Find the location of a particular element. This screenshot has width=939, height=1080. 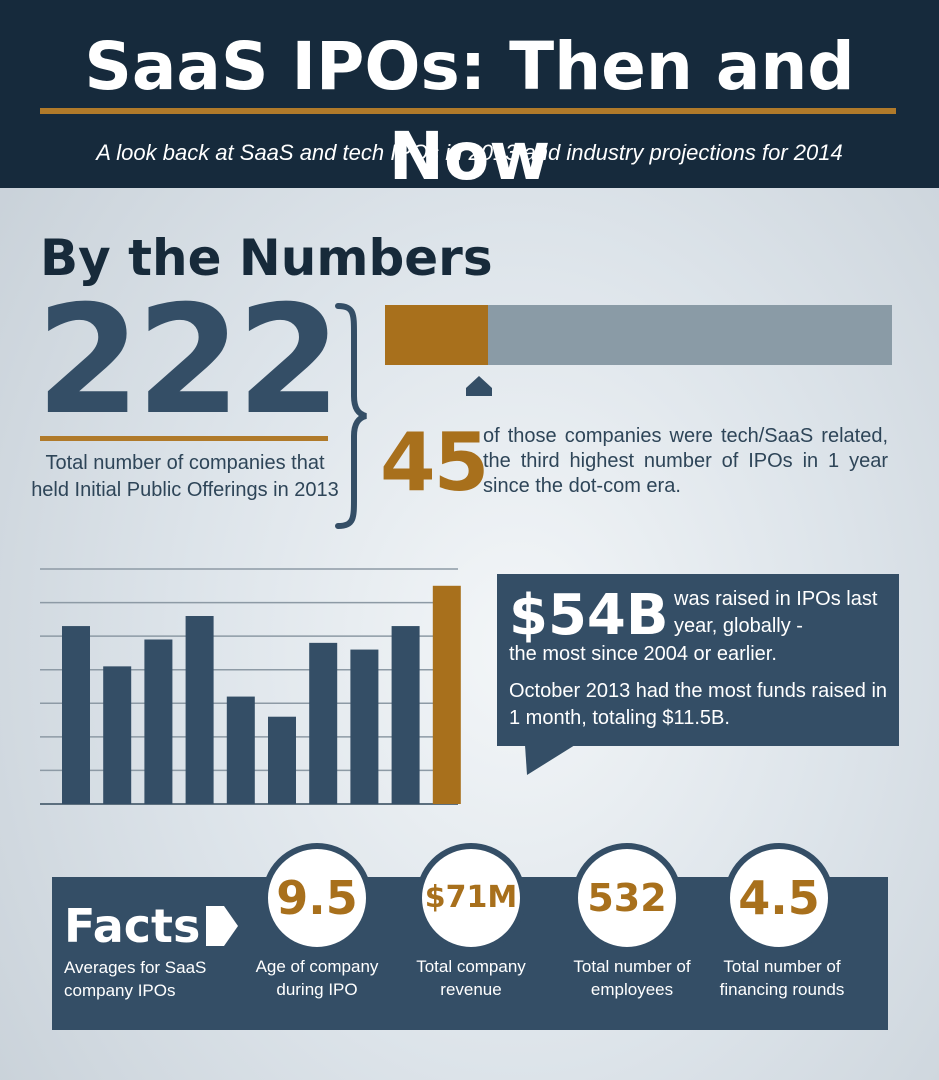

facts-description: Averages for SaaS company IPOs is located at coordinates (135, 979).